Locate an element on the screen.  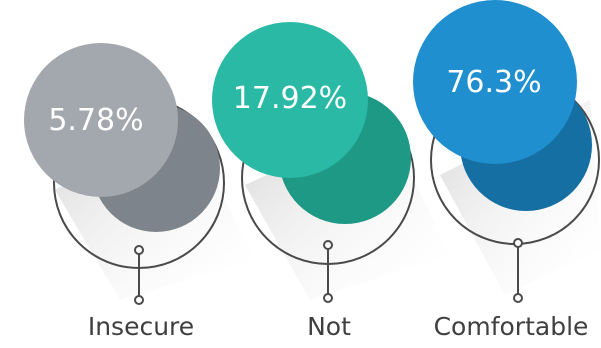
insecure-connector-dot-top is located at coordinates (139, 250).